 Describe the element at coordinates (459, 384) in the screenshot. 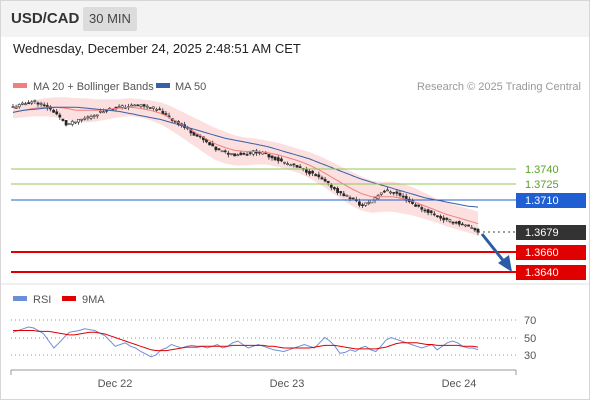

I see `time-tick-label: Dec 24` at that location.